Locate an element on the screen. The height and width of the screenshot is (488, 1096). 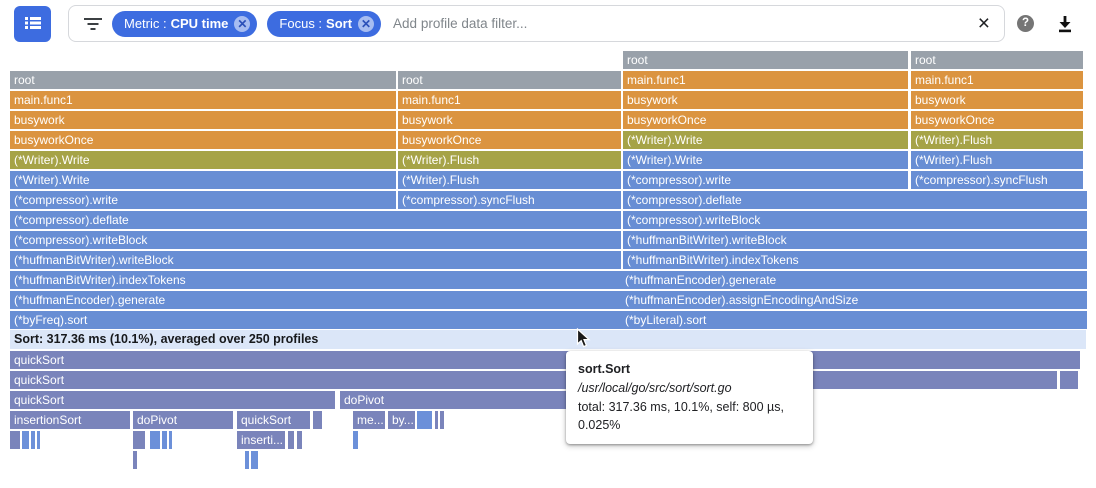
flame-frame: (*byFreq).sort is located at coordinates (315, 320).